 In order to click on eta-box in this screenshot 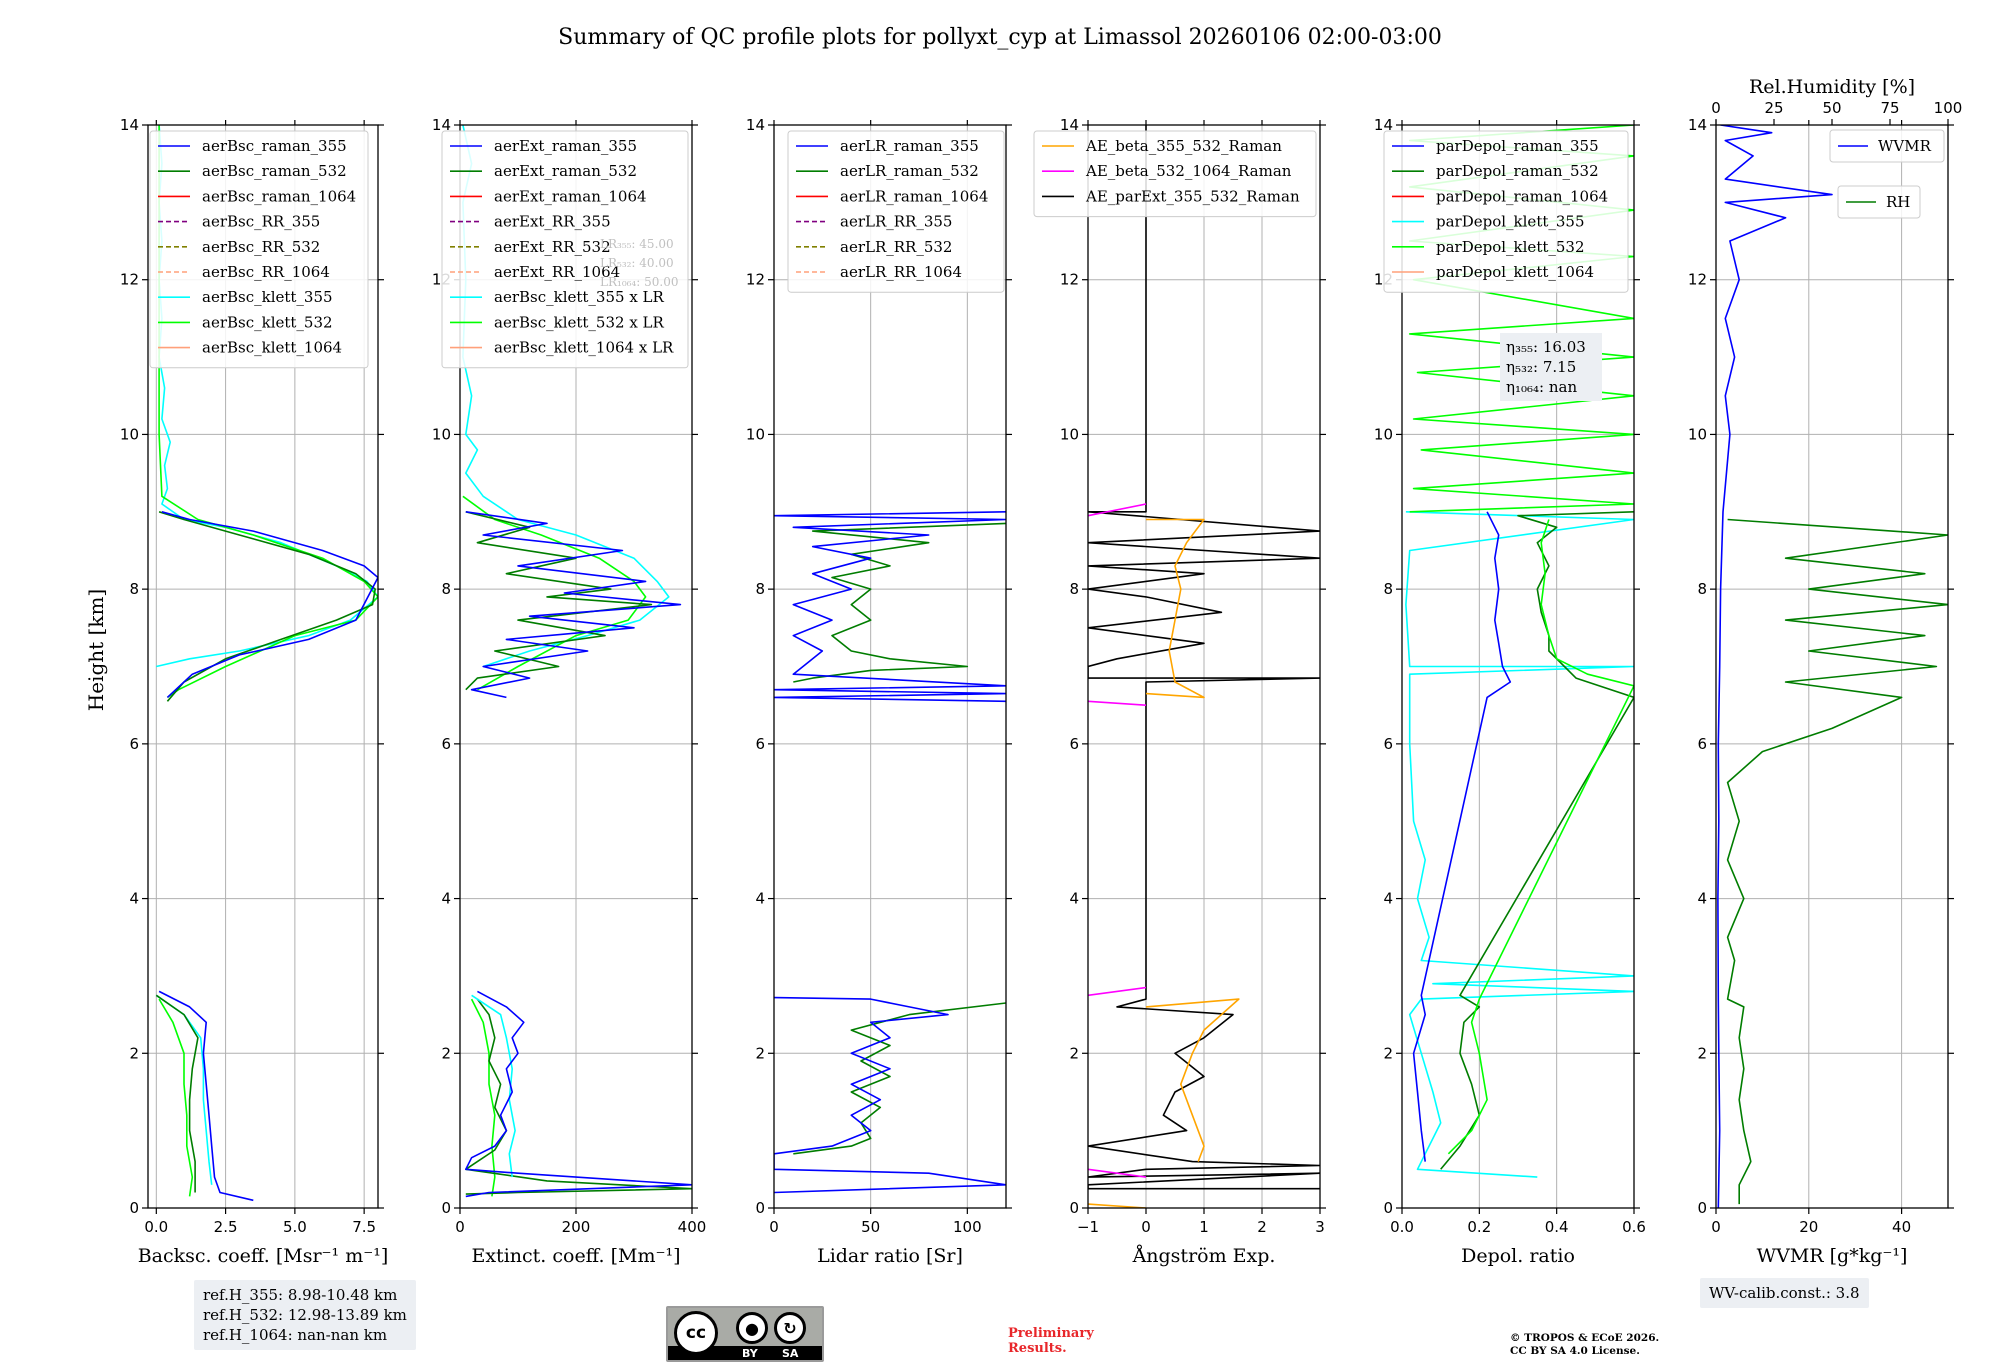, I will do `click(1551, 367)`.